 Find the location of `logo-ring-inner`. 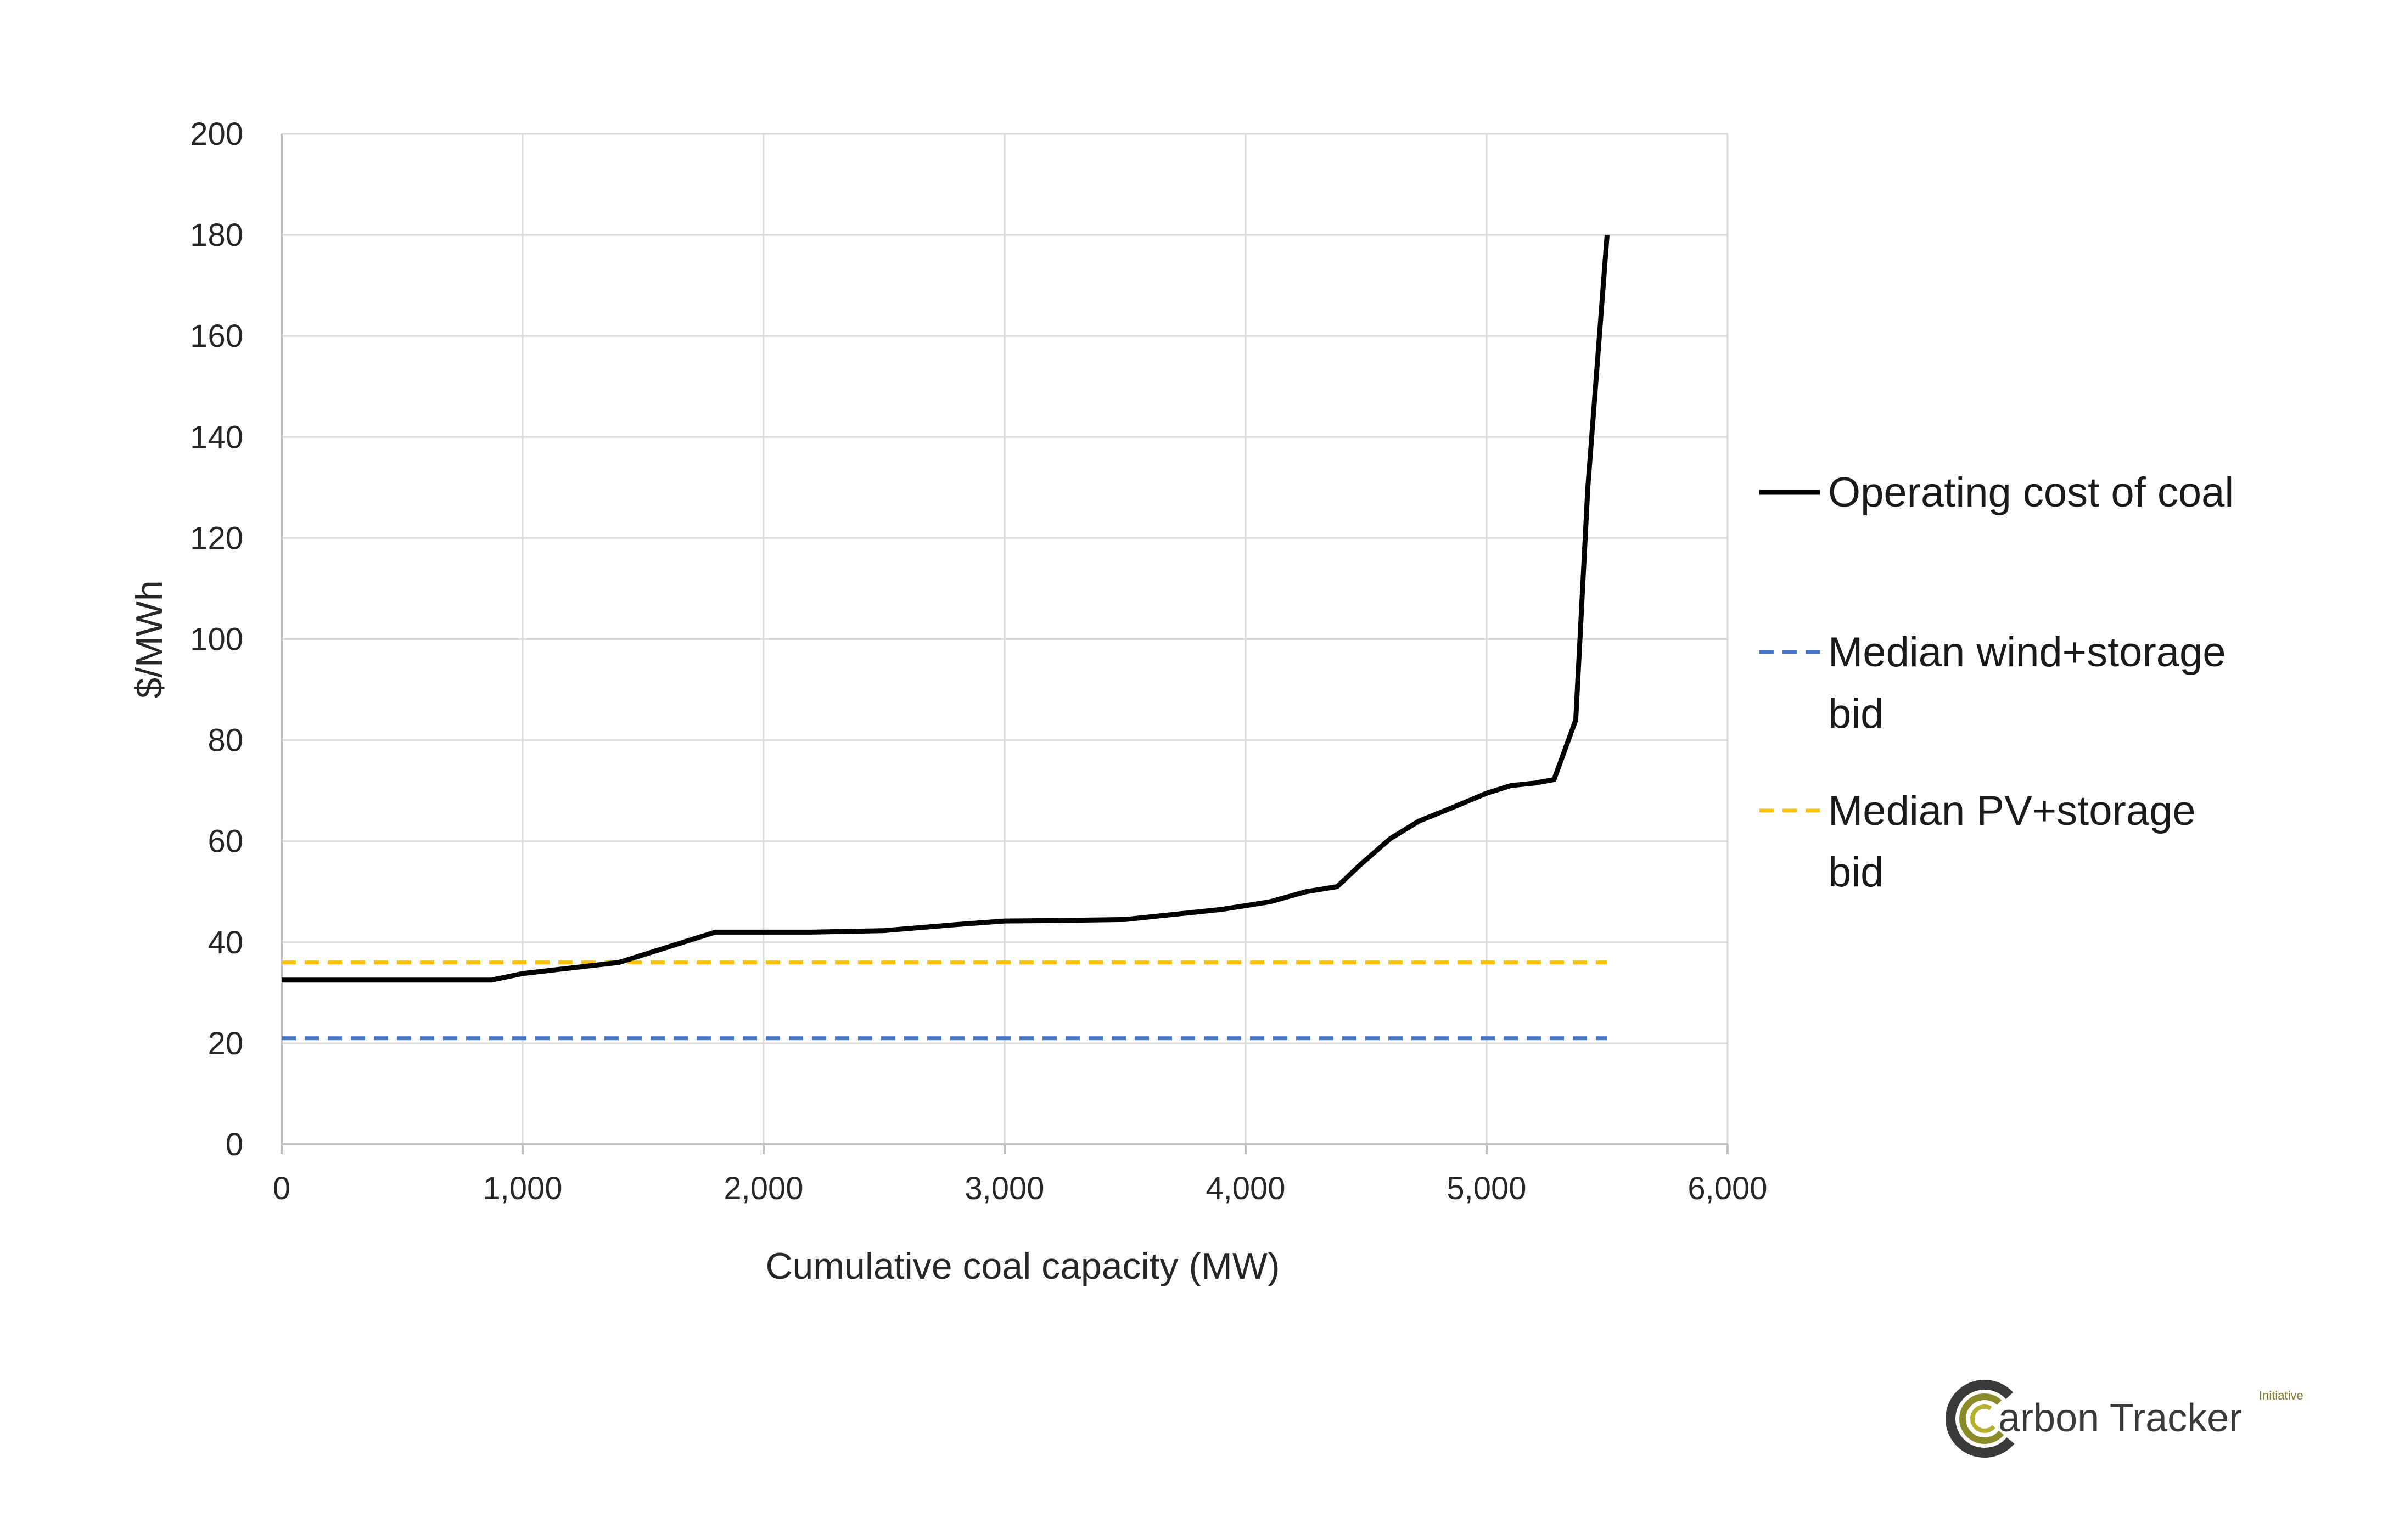

logo-ring-inner is located at coordinates (1984, 1419).